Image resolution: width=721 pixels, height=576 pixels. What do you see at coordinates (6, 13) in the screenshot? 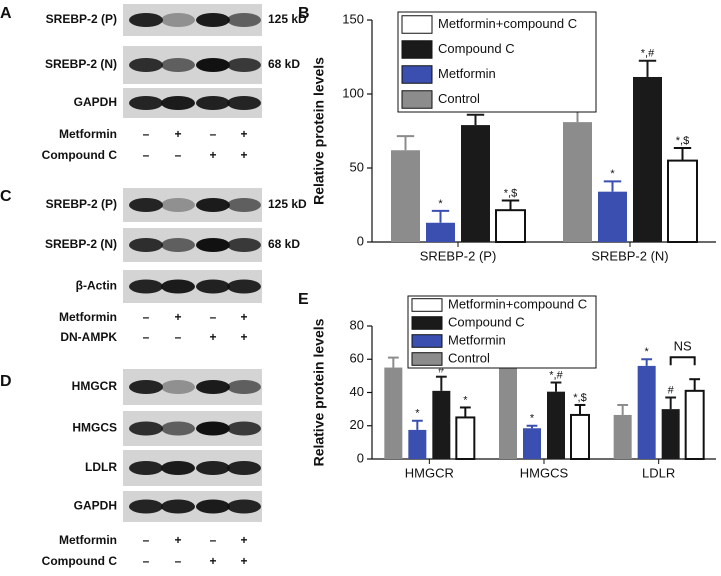
I see `panel-letter: A` at bounding box center [6, 13].